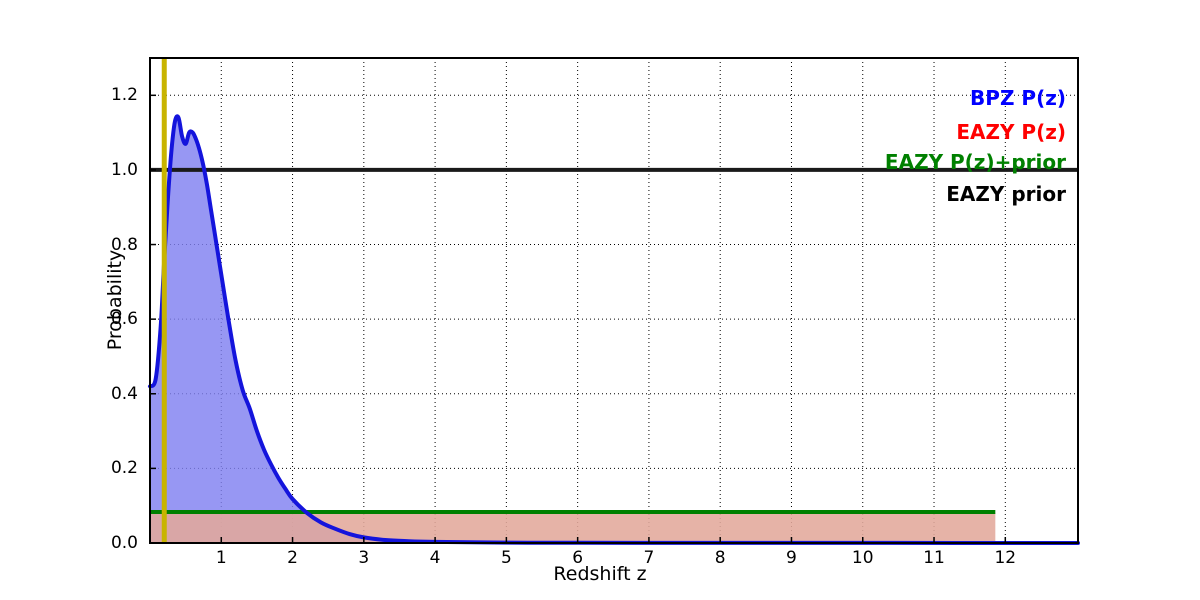 The image size is (1200, 600). I want to click on x-tick-label: 1, so click(221, 558).